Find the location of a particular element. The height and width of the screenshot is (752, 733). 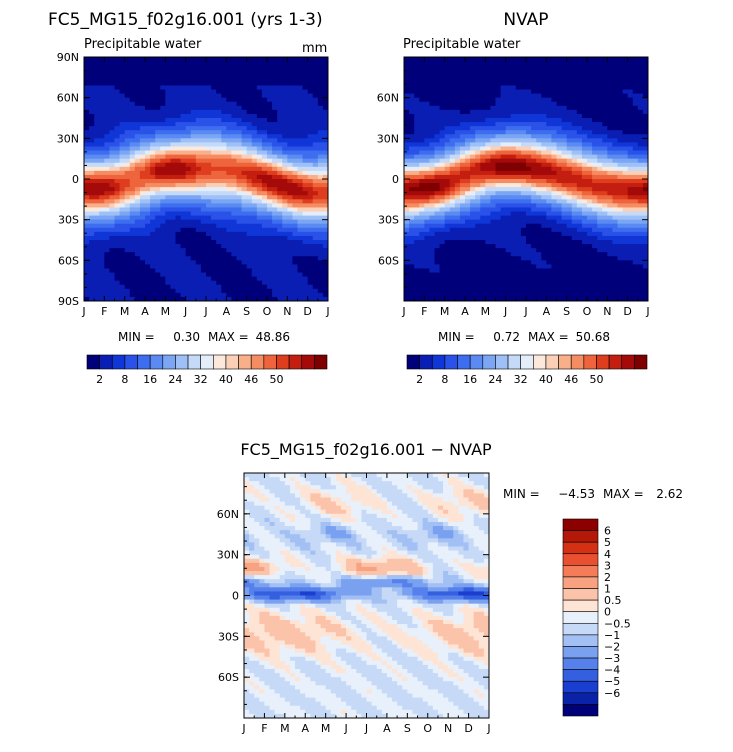

x-tick-label: O is located at coordinates (267, 311).